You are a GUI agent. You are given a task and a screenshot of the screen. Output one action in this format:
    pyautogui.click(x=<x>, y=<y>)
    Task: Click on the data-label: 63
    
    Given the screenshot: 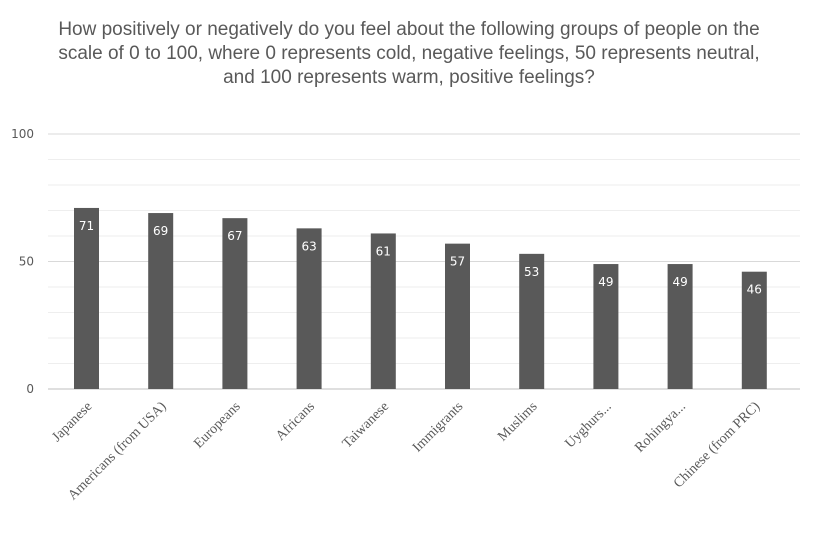 What is the action you would take?
    pyautogui.click(x=308, y=246)
    